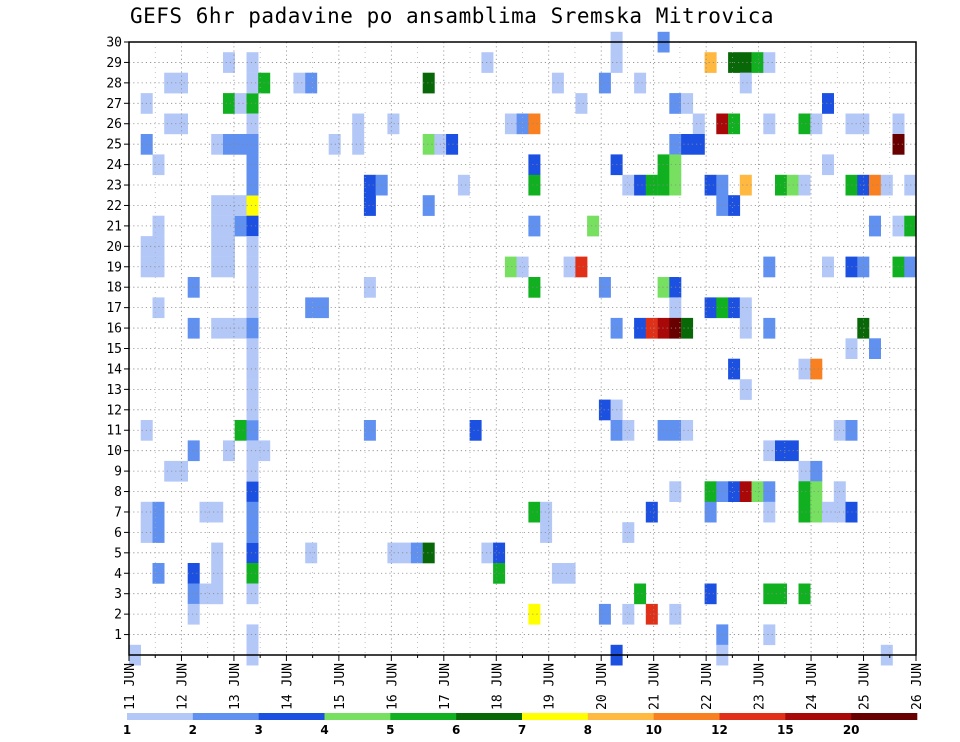 This screenshot has height=742, width=960. What do you see at coordinates (760, 686) in the screenshot?
I see `x-tick-label: 23 JUN` at bounding box center [760, 686].